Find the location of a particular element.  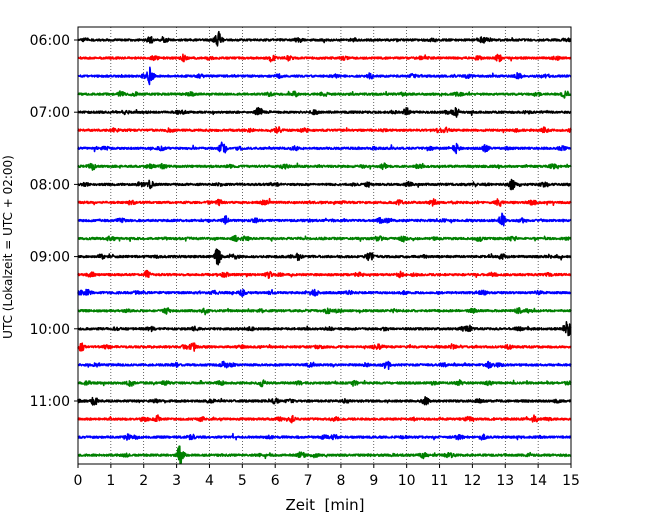

y-axis-label: UTC (Lokalzeit = UTC + 02:00) is located at coordinates (8, 247).